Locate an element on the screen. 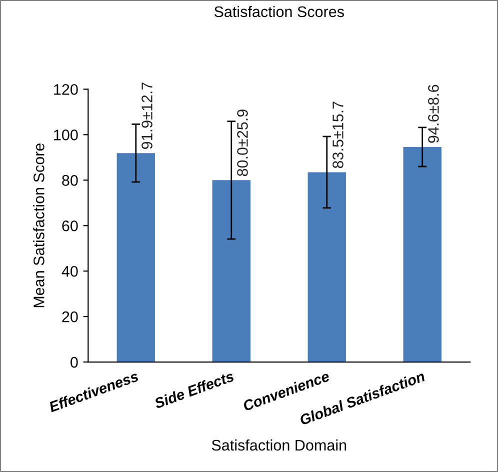  data-label: 80.0±25.9 is located at coordinates (242, 143).